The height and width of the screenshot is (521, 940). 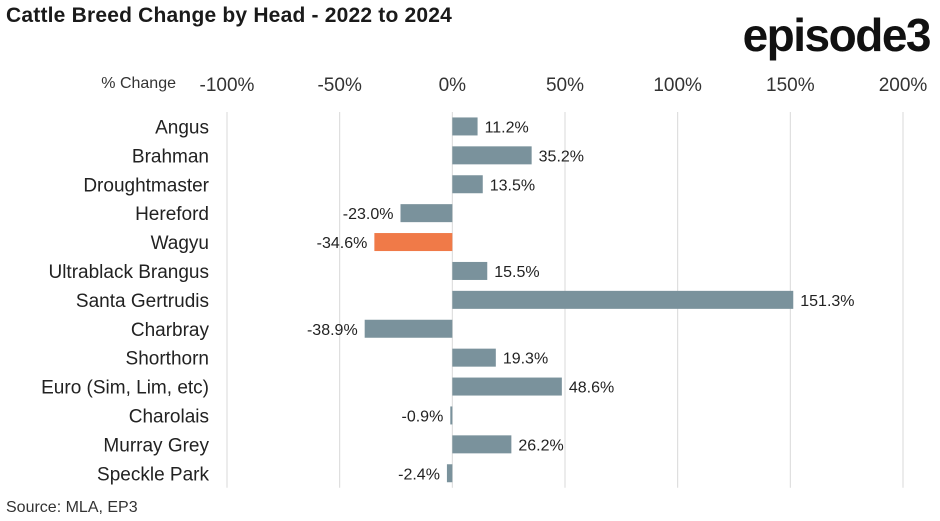 What do you see at coordinates (72, 507) in the screenshot?
I see `source-note: Source: MLA, EP3` at bounding box center [72, 507].